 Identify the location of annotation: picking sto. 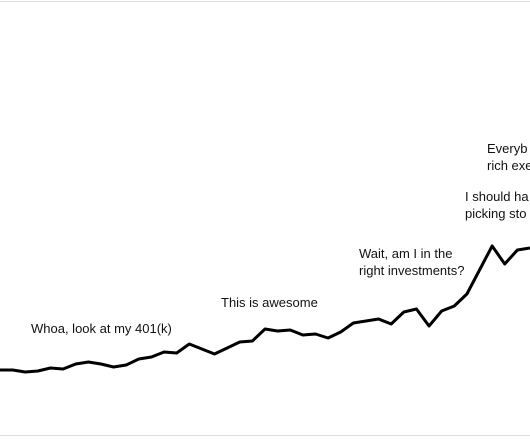
(495, 213).